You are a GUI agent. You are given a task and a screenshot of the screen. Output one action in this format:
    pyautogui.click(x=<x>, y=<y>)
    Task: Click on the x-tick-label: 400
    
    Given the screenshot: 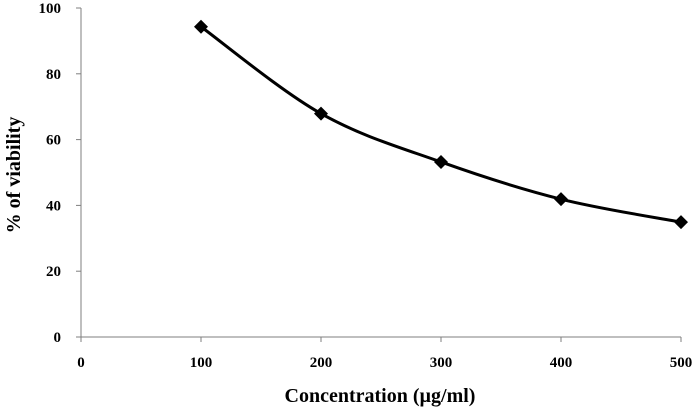 What is the action you would take?
    pyautogui.click(x=561, y=363)
    